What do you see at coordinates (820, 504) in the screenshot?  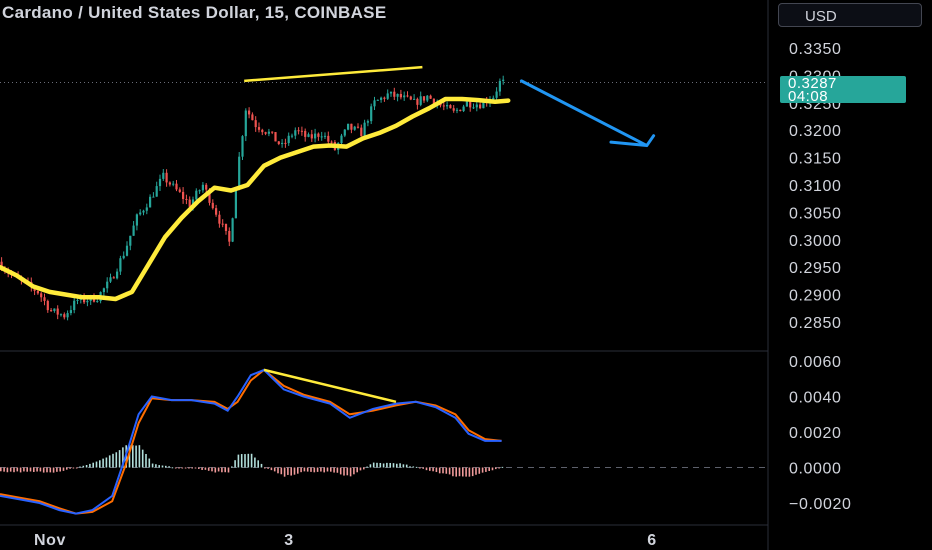 I see `macd-tick-label: −0.0020` at bounding box center [820, 504].